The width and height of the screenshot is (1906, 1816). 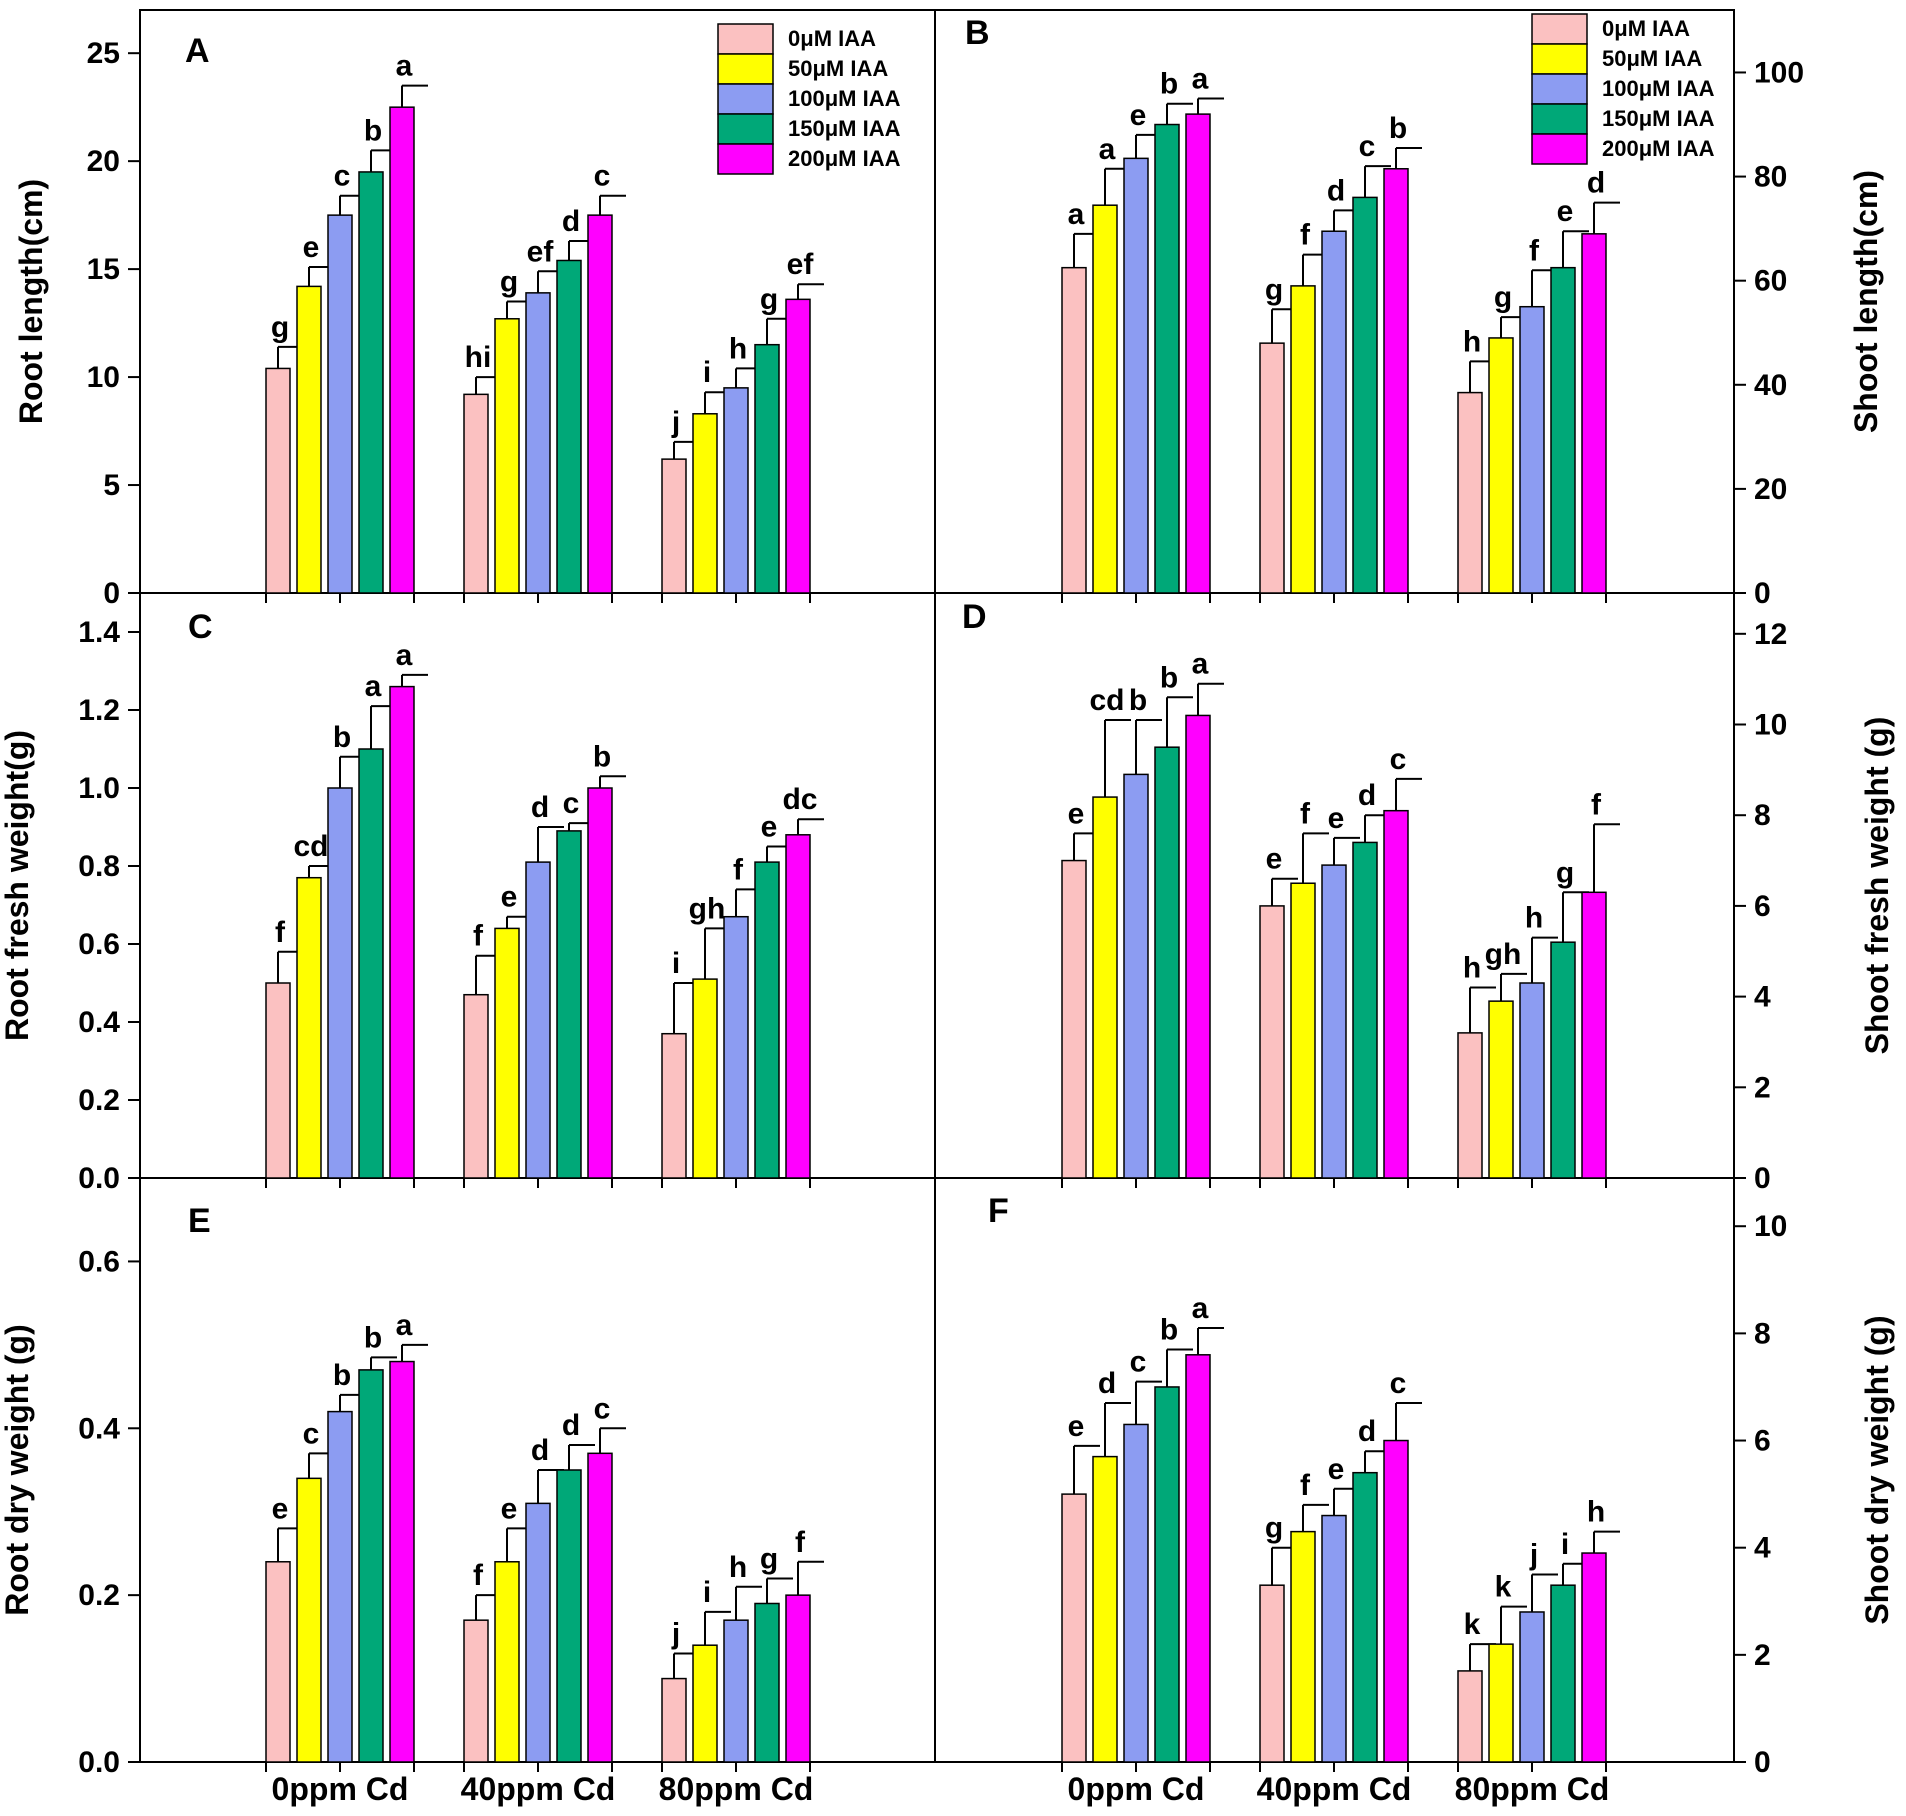 I want to click on y-tick-label-F: 4, so click(x=1762, y=1548).